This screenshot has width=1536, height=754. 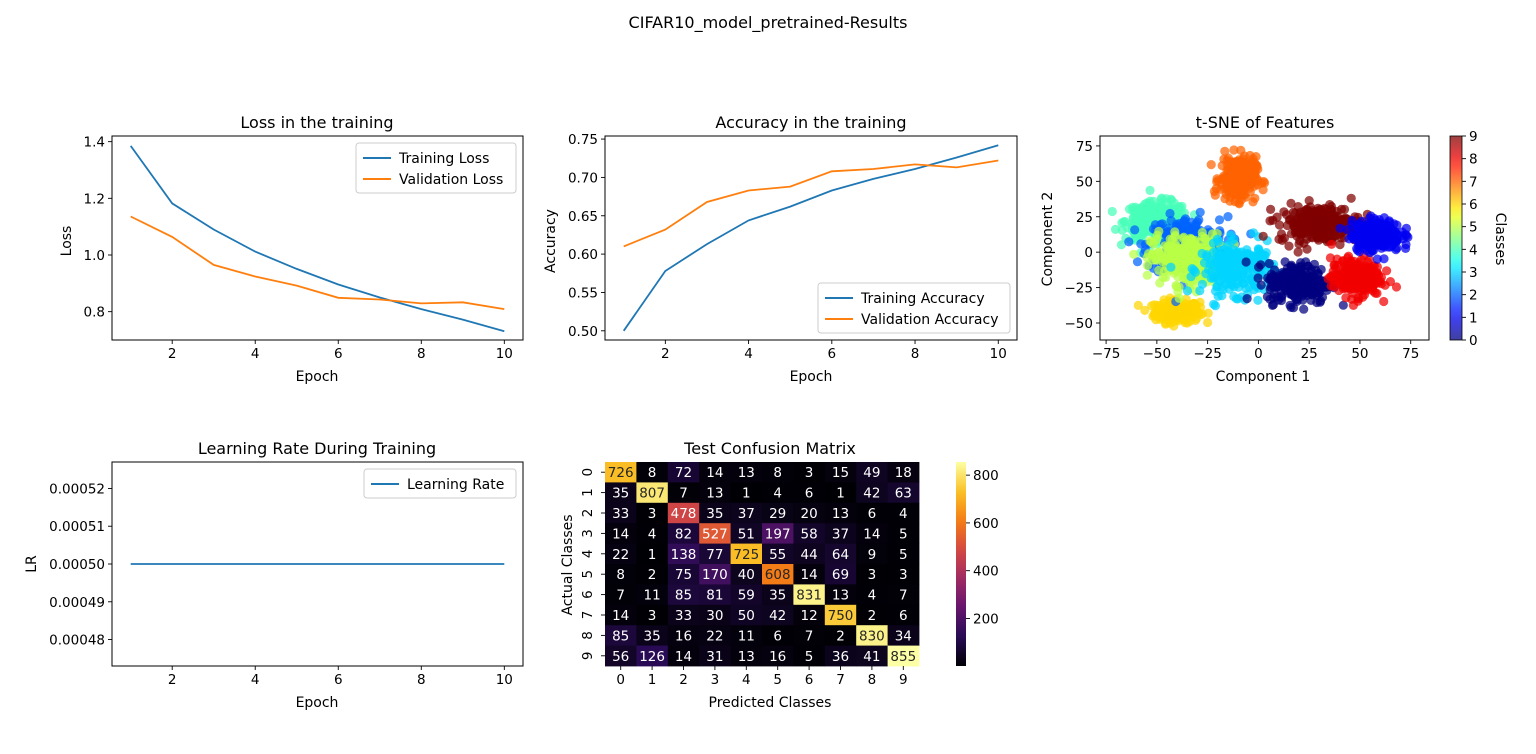 I want to click on colorbar-tick-label: 7, so click(x=1473, y=182).